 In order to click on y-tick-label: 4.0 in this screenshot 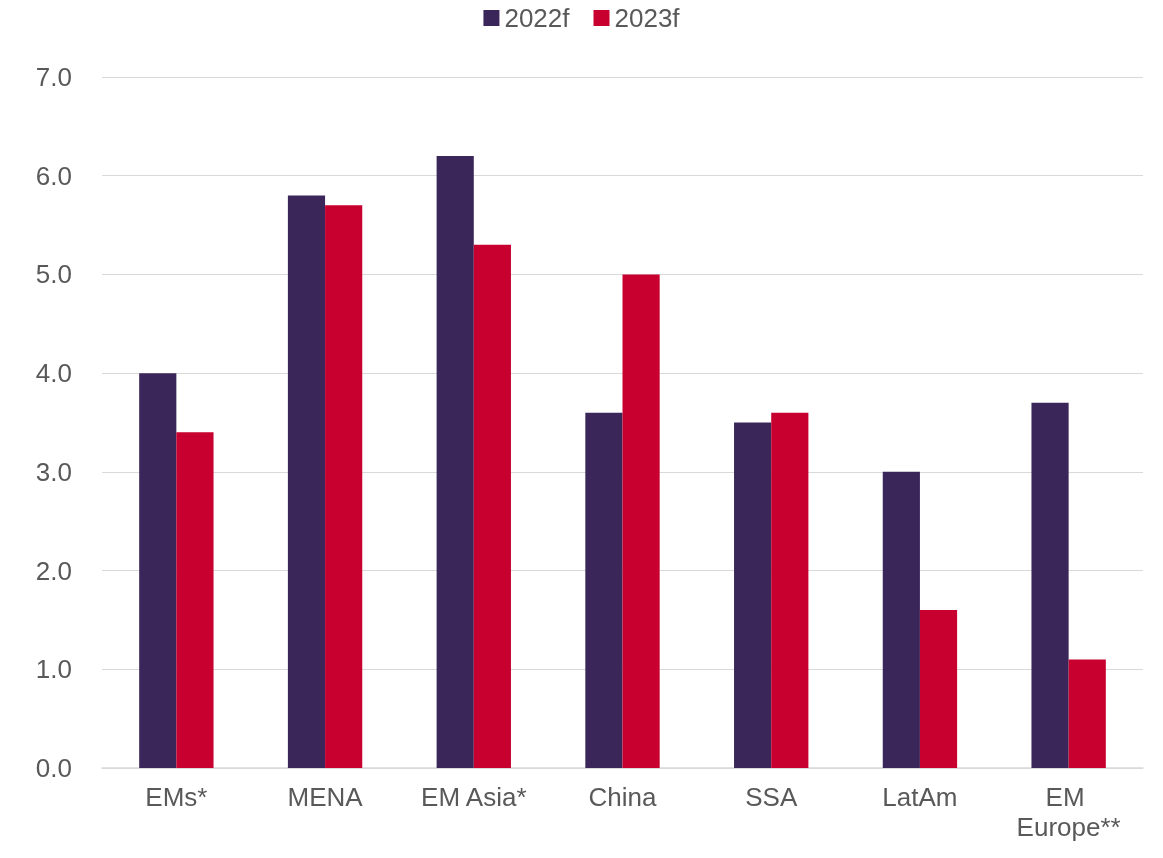, I will do `click(53, 373)`.